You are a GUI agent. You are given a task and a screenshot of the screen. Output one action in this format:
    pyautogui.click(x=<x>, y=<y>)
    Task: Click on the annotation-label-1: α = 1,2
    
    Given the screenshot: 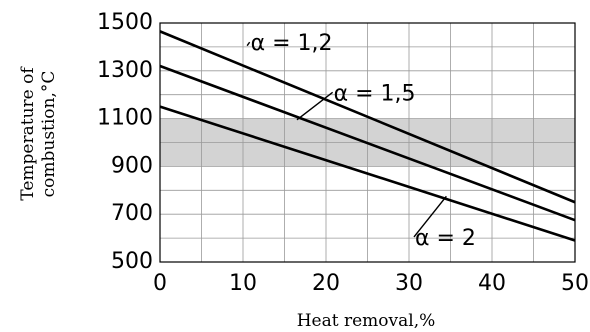 What is the action you would take?
    pyautogui.click(x=292, y=43)
    